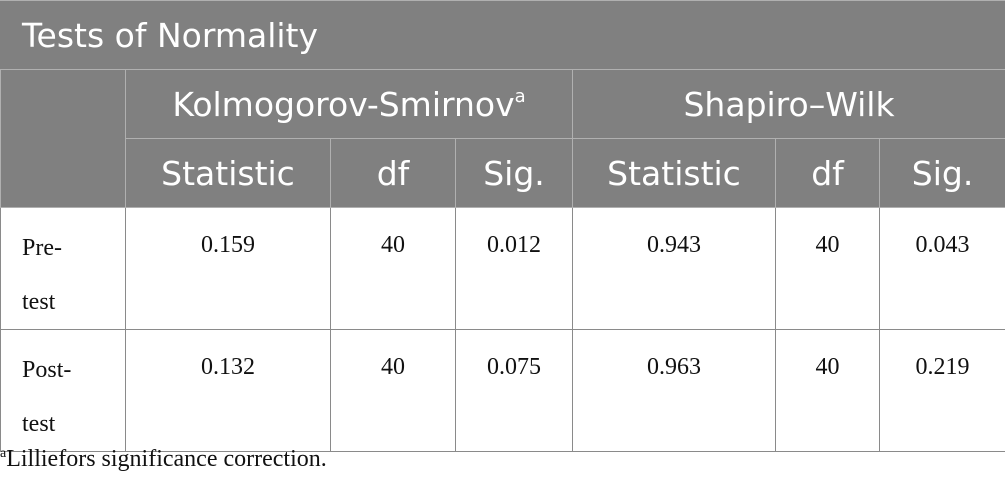 The image size is (1005, 484). Describe the element at coordinates (674, 173) in the screenshot. I see `sw-statistic-header: Statistic` at that location.